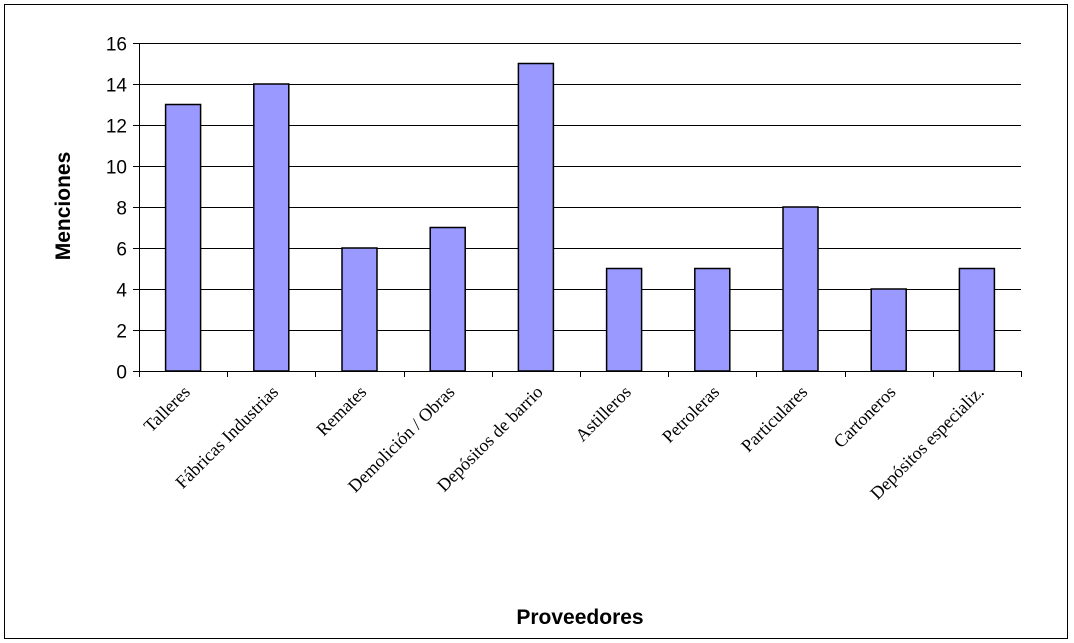 This screenshot has width=1074, height=643. I want to click on y-tick-label: 14, so click(117, 86).